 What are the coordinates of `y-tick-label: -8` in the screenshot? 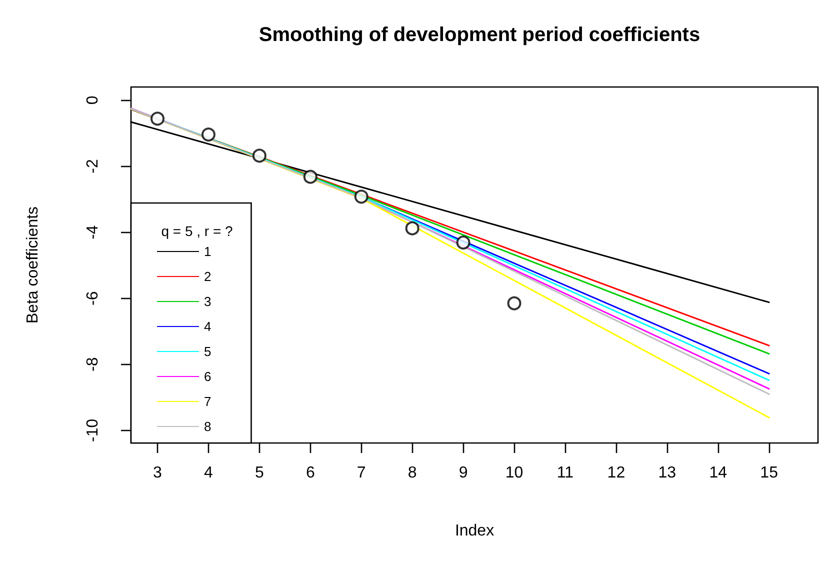 It's located at (93, 364).